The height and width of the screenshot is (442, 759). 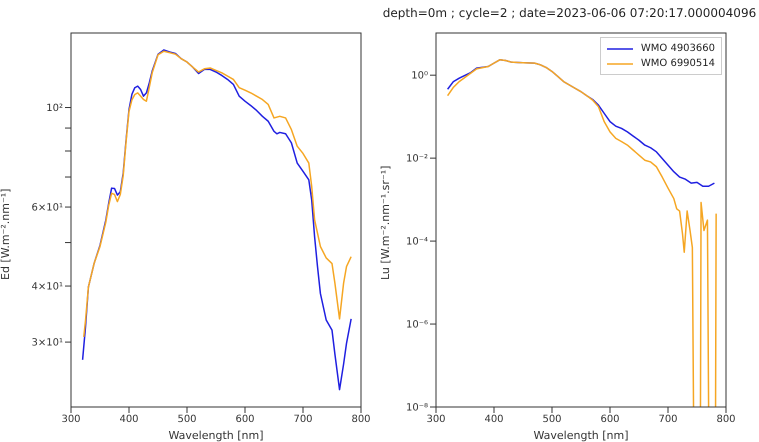 I want to click on y-axis-title: Lu [W.m⁻².nm⁻¹.sr⁻¹], so click(x=385, y=223).